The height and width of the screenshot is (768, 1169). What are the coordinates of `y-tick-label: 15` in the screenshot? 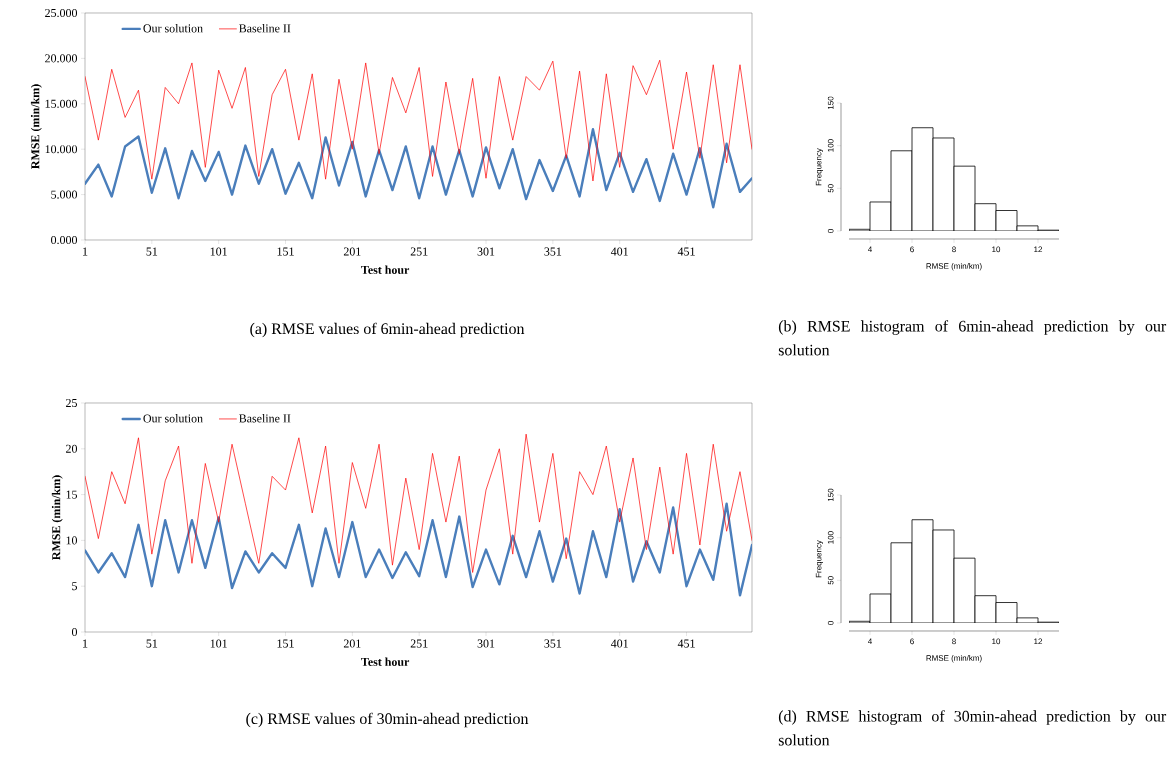 It's located at (72, 494).